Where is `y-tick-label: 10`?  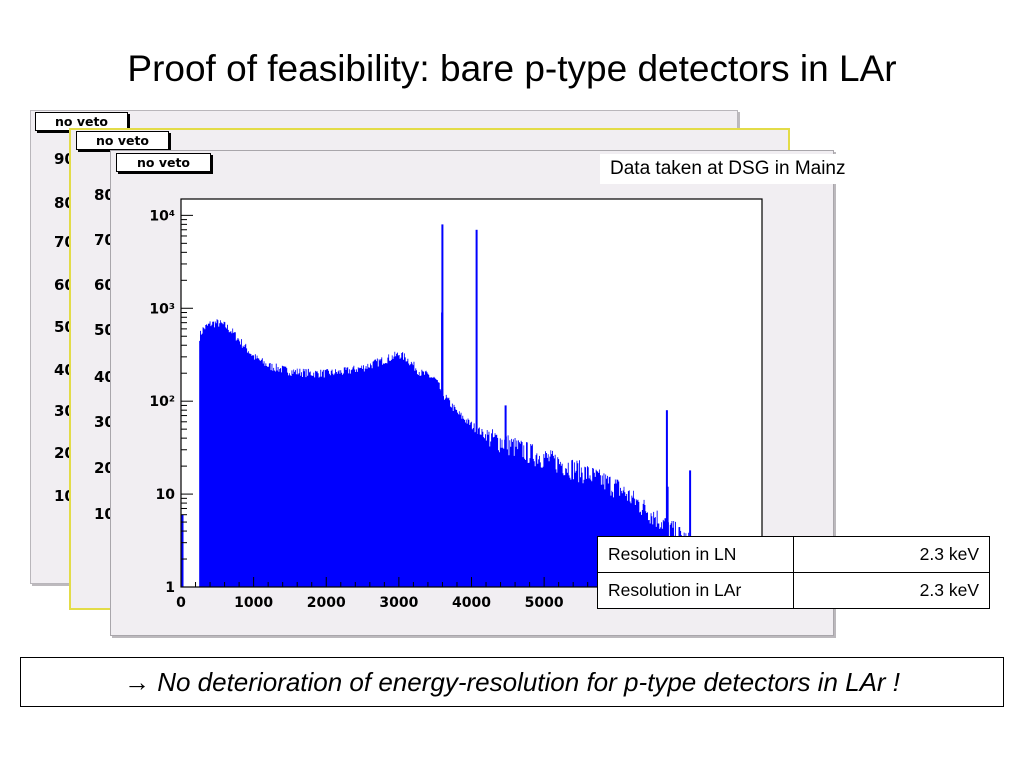 y-tick-label: 10 is located at coordinates (166, 495).